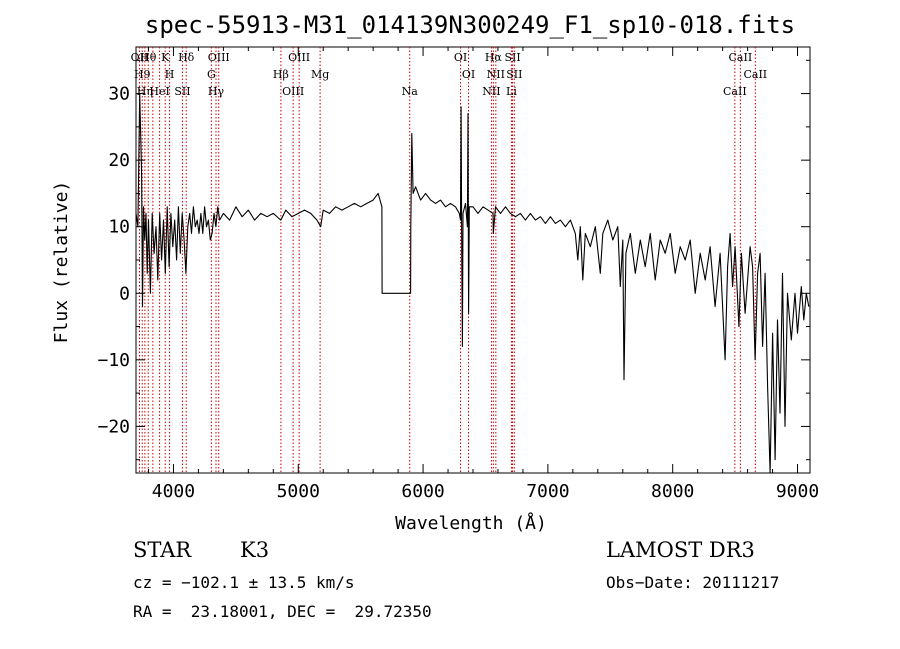 This screenshot has width=900, height=649. Describe the element at coordinates (298, 491) in the screenshot. I see `x-tick-label: 5000` at that location.